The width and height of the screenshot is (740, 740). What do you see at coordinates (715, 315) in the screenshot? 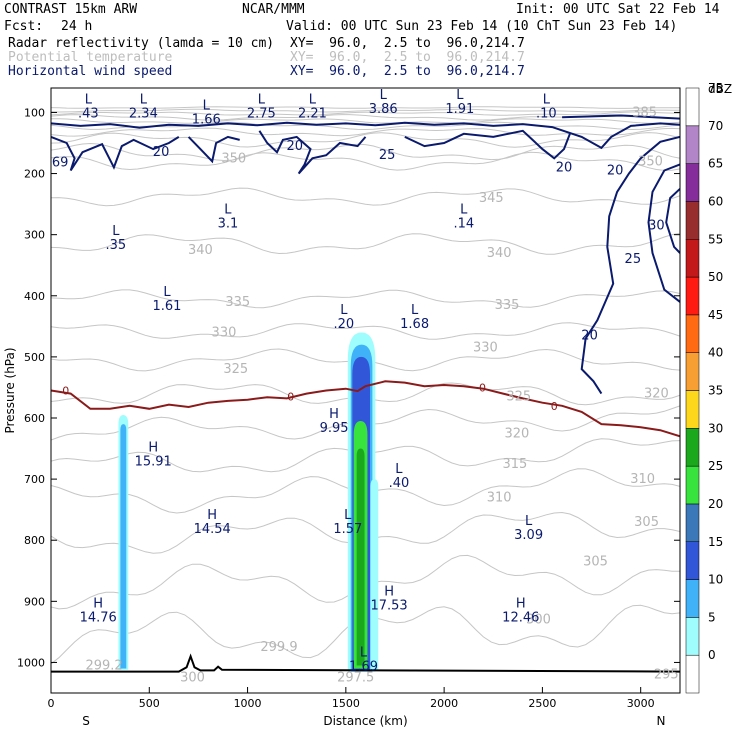
I see `colorbar-label: 45` at bounding box center [715, 315].